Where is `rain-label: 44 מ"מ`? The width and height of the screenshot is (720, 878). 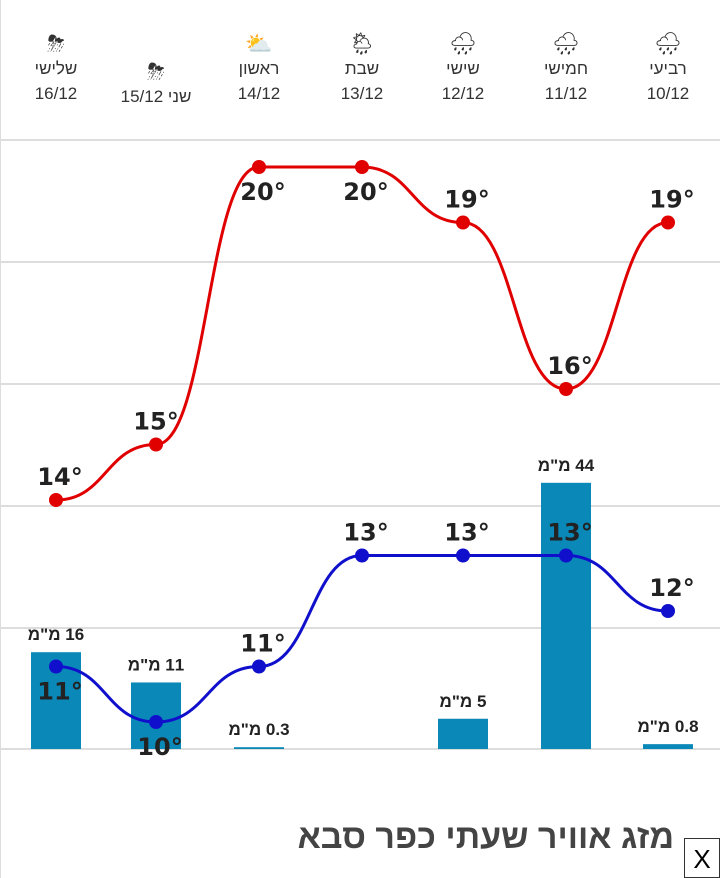 rain-label: 44 מ"מ is located at coordinates (566, 465).